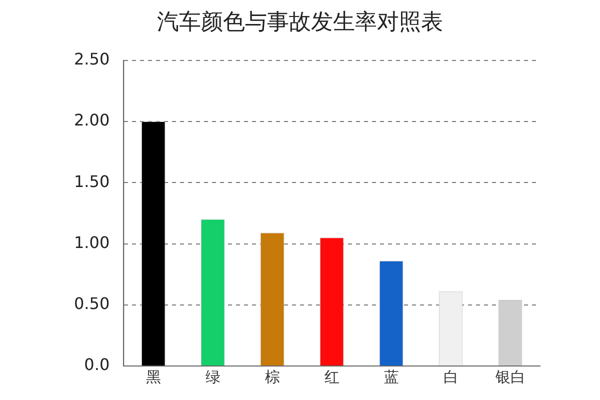  What do you see at coordinates (97, 364) in the screenshot?
I see `y-tick-label: 0.0` at bounding box center [97, 364].